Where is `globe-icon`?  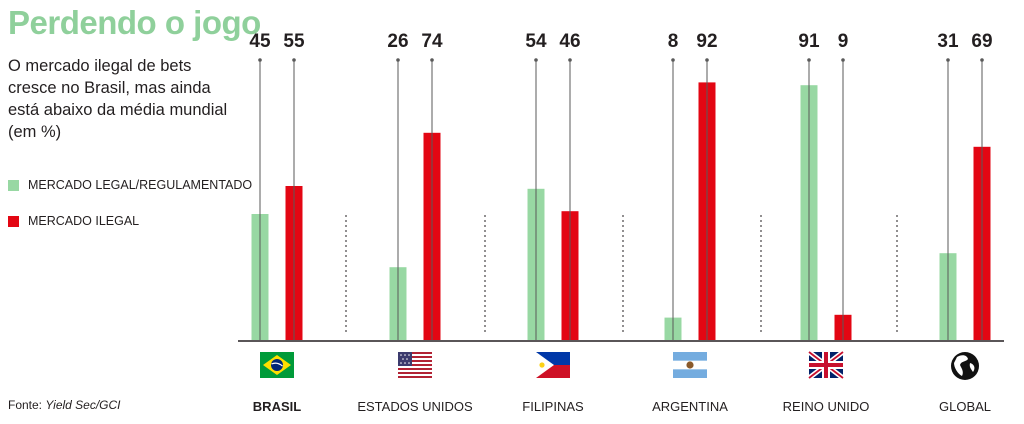
globe-icon is located at coordinates (965, 366).